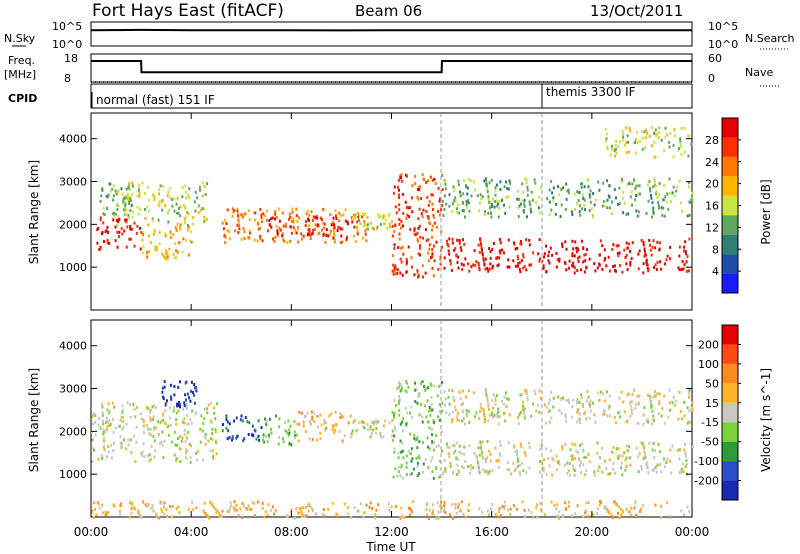 The width and height of the screenshot is (800, 554). Describe the element at coordinates (715, 58) in the screenshot. I see `freq-right-tick-top: 60` at that location.